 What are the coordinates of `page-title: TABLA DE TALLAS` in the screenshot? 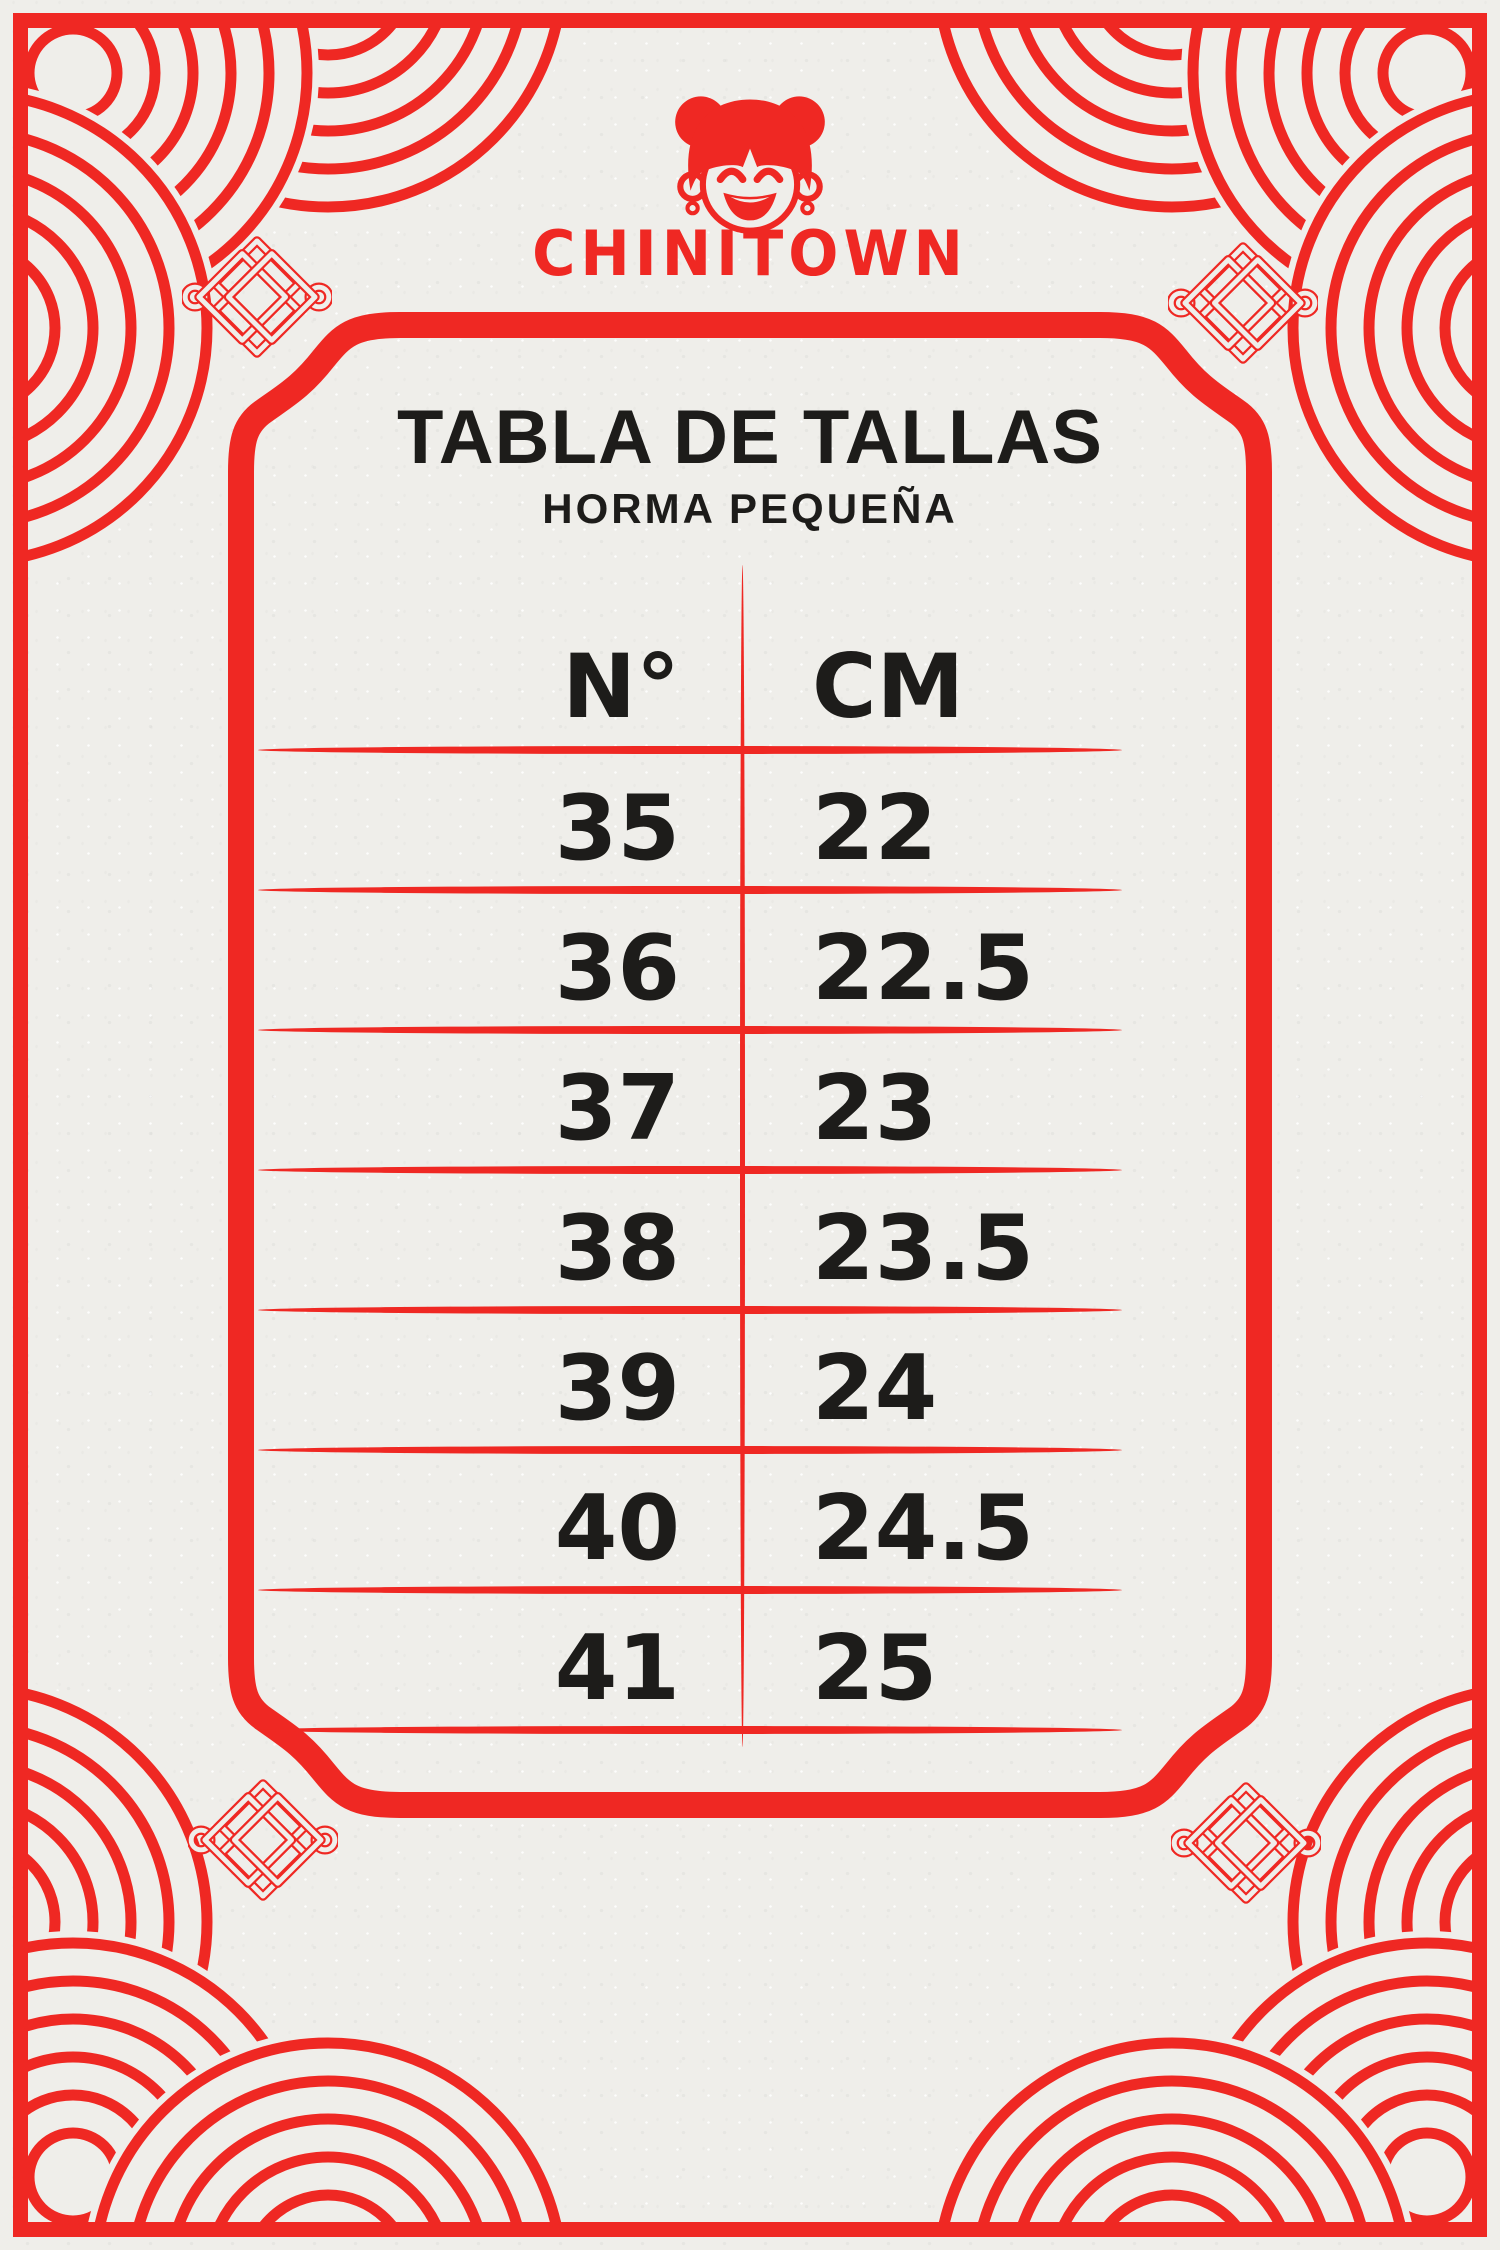 It's located at (750, 437).